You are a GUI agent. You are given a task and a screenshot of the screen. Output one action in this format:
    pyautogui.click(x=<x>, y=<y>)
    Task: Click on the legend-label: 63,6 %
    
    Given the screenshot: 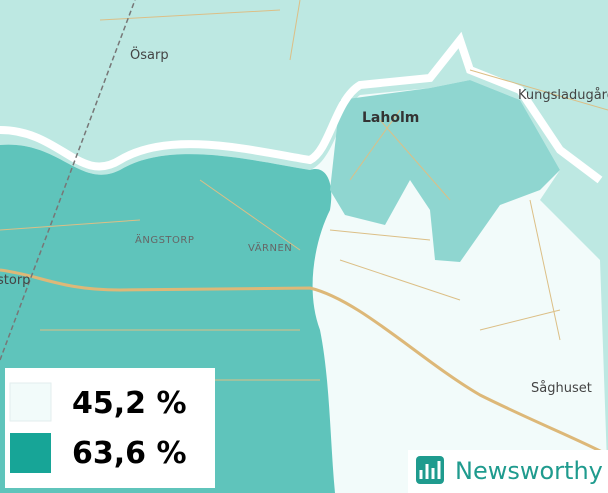 What is the action you would take?
    pyautogui.click(x=129, y=453)
    